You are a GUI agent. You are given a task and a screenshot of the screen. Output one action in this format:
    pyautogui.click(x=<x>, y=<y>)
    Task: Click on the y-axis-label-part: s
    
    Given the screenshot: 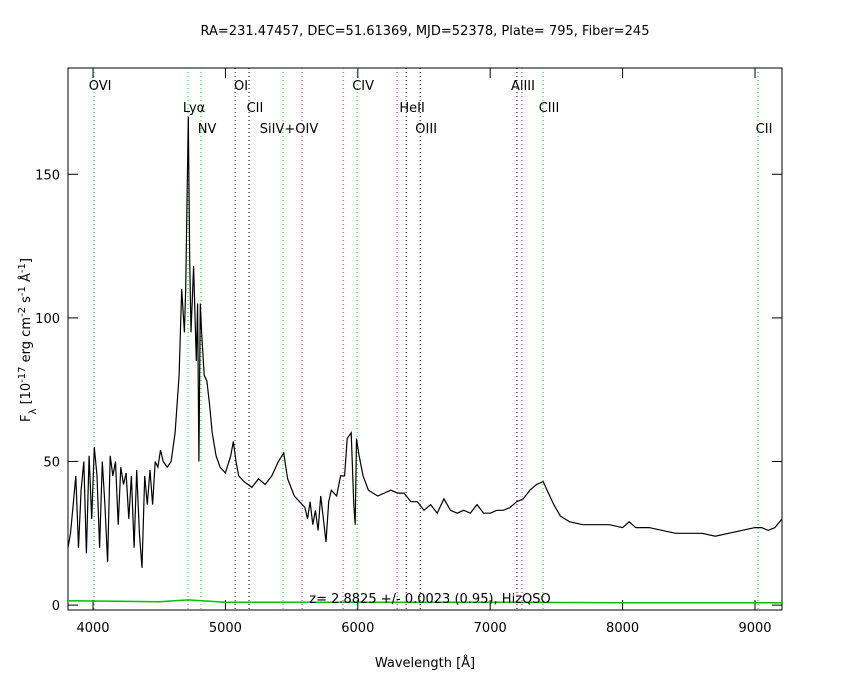 What is the action you would take?
    pyautogui.click(x=26, y=301)
    